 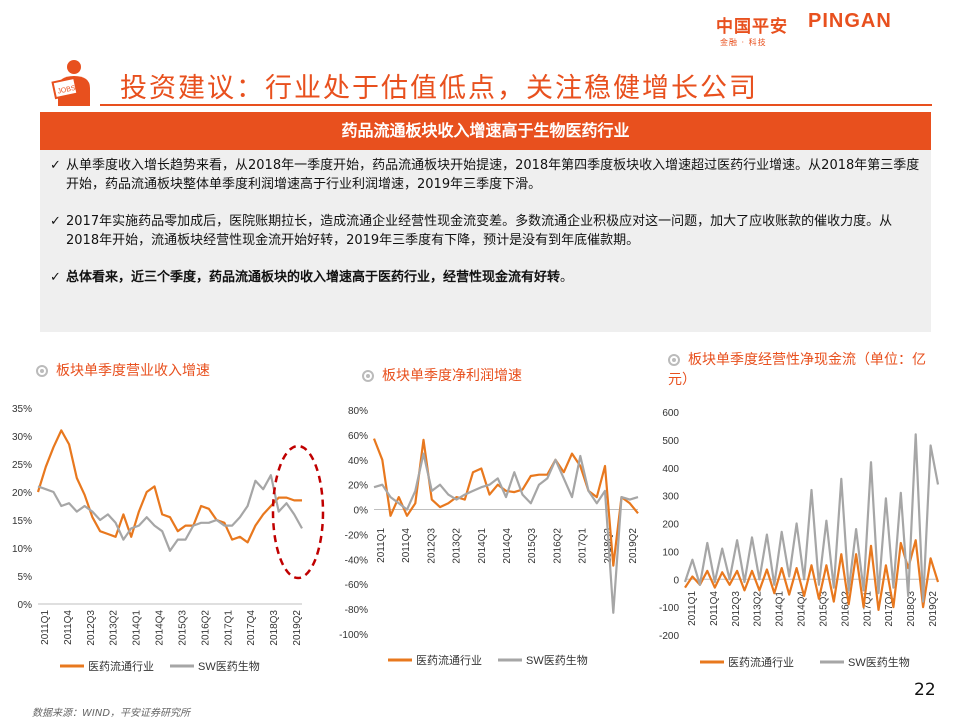 I want to click on data-source: 数据来源：WIND，平安证券研究所, so click(x=111, y=713).